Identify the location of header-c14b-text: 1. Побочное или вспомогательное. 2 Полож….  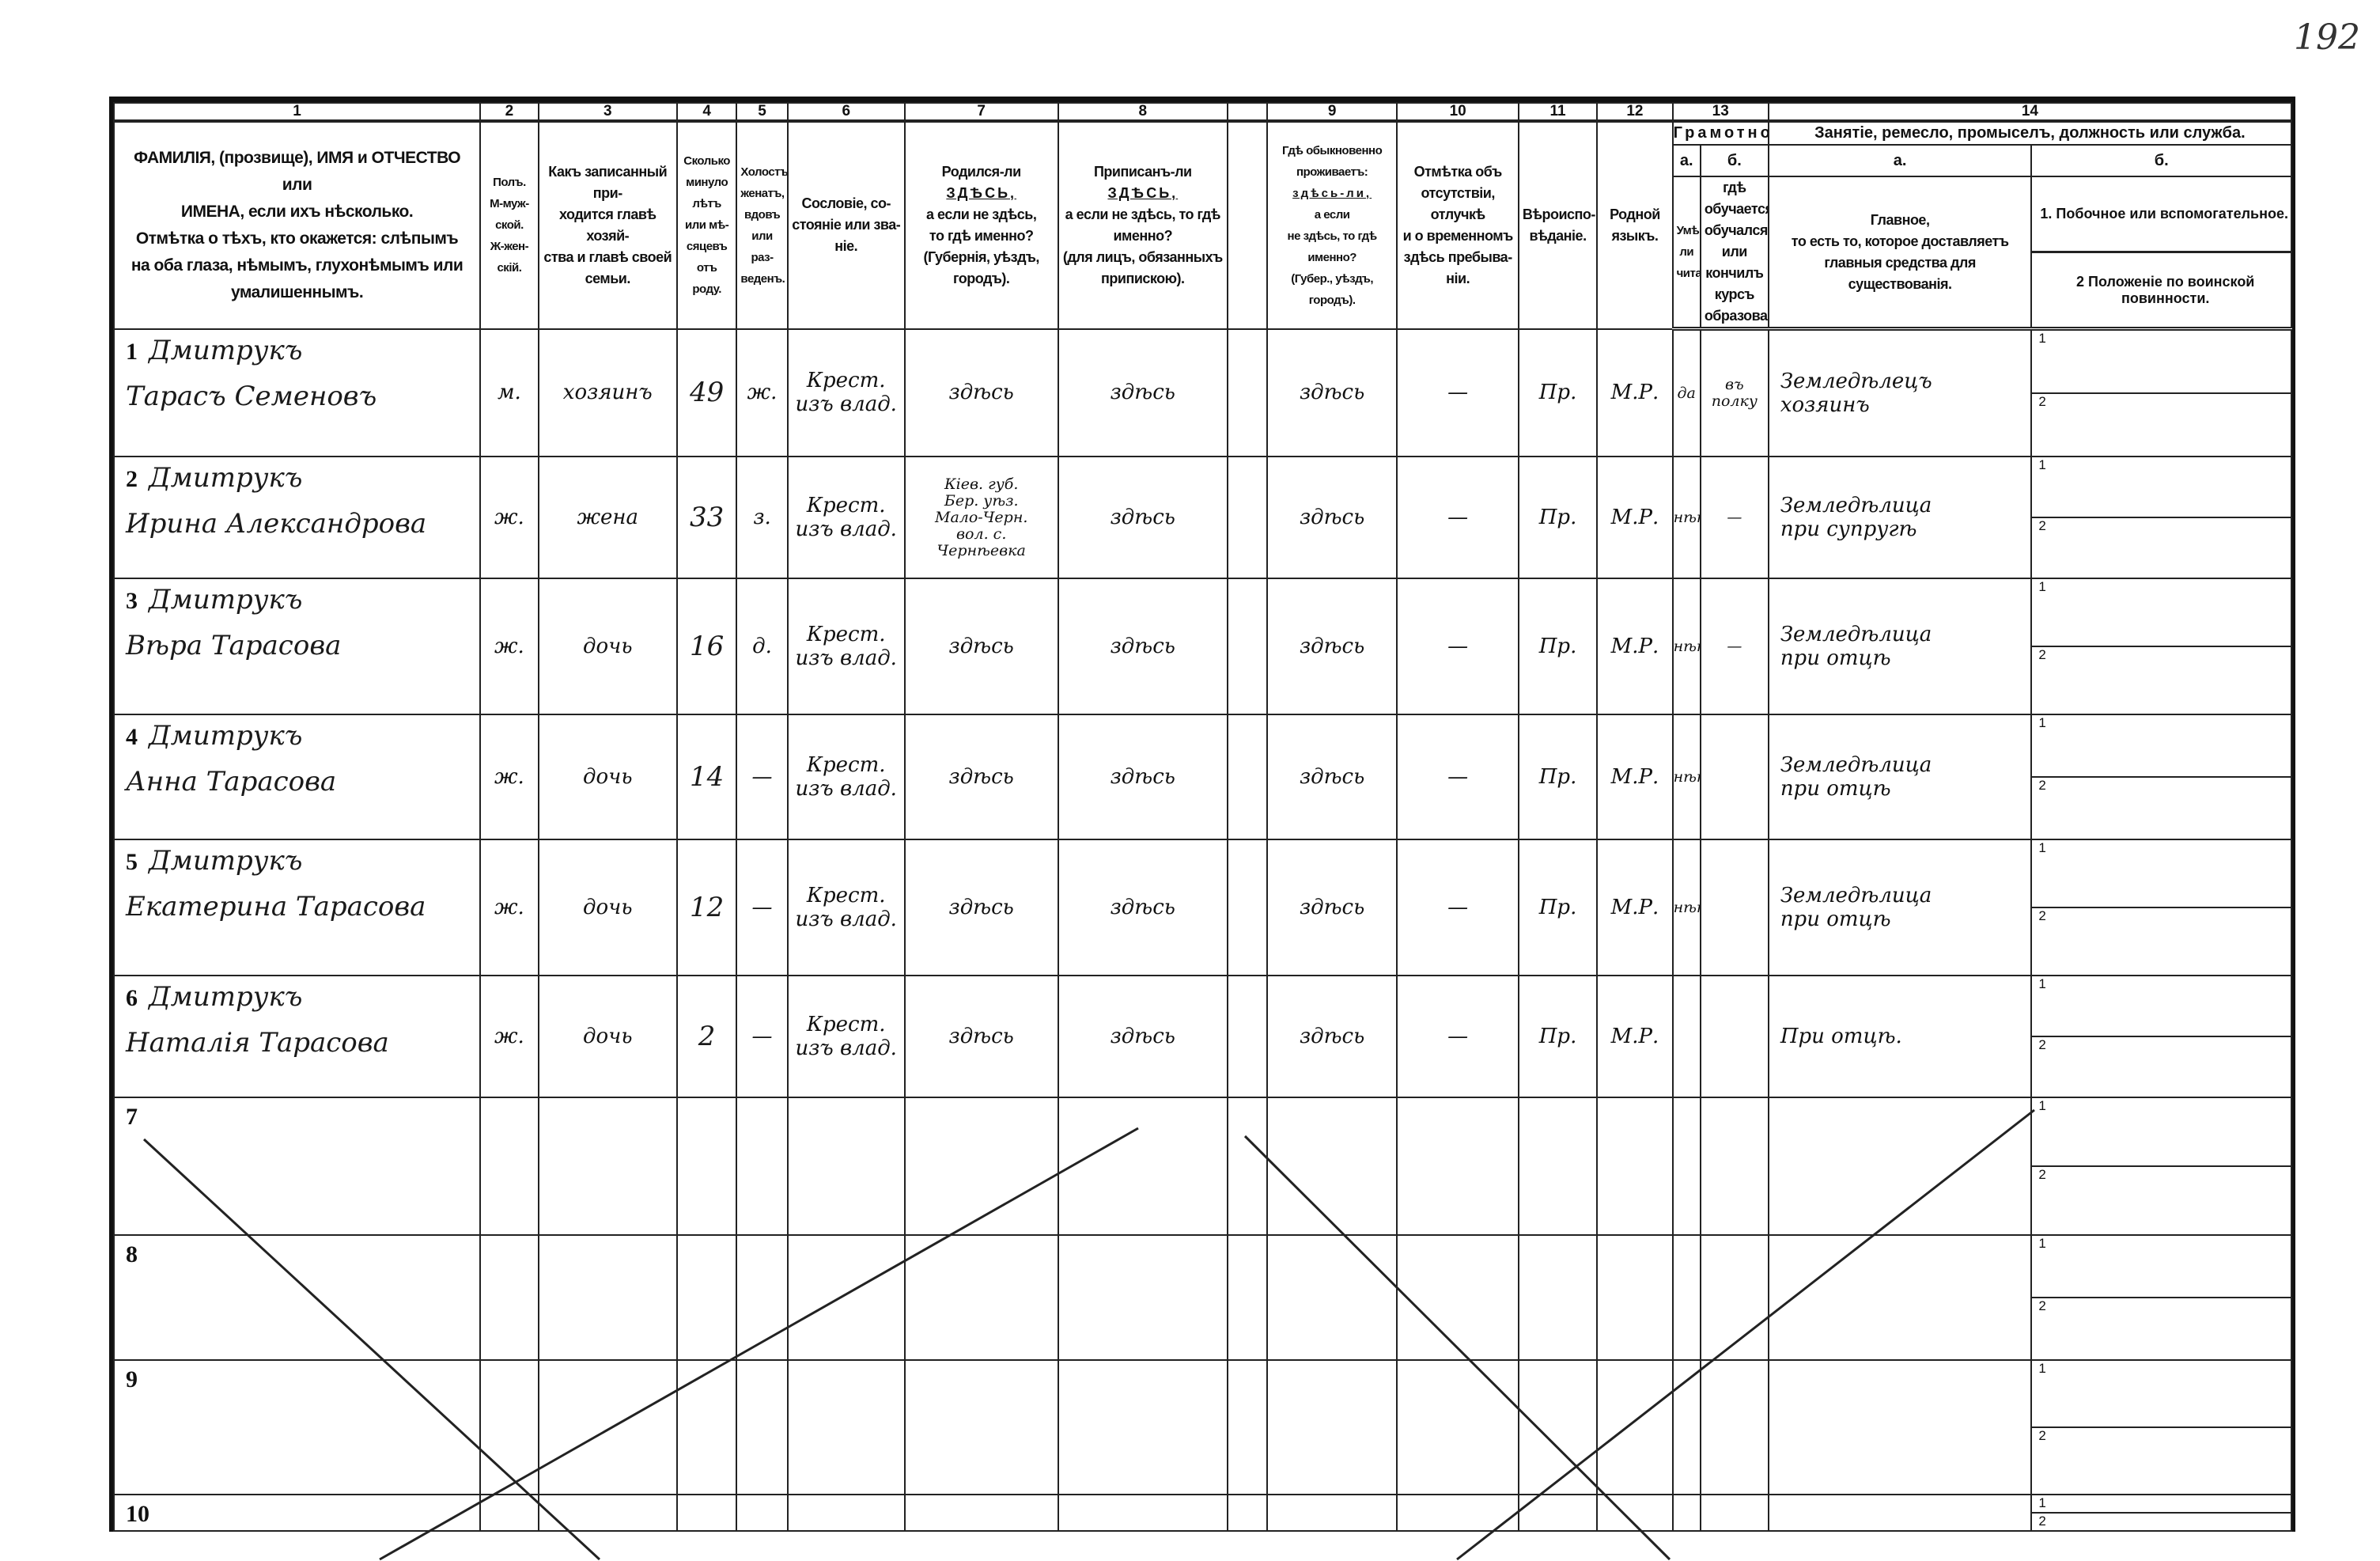
(2161, 254).